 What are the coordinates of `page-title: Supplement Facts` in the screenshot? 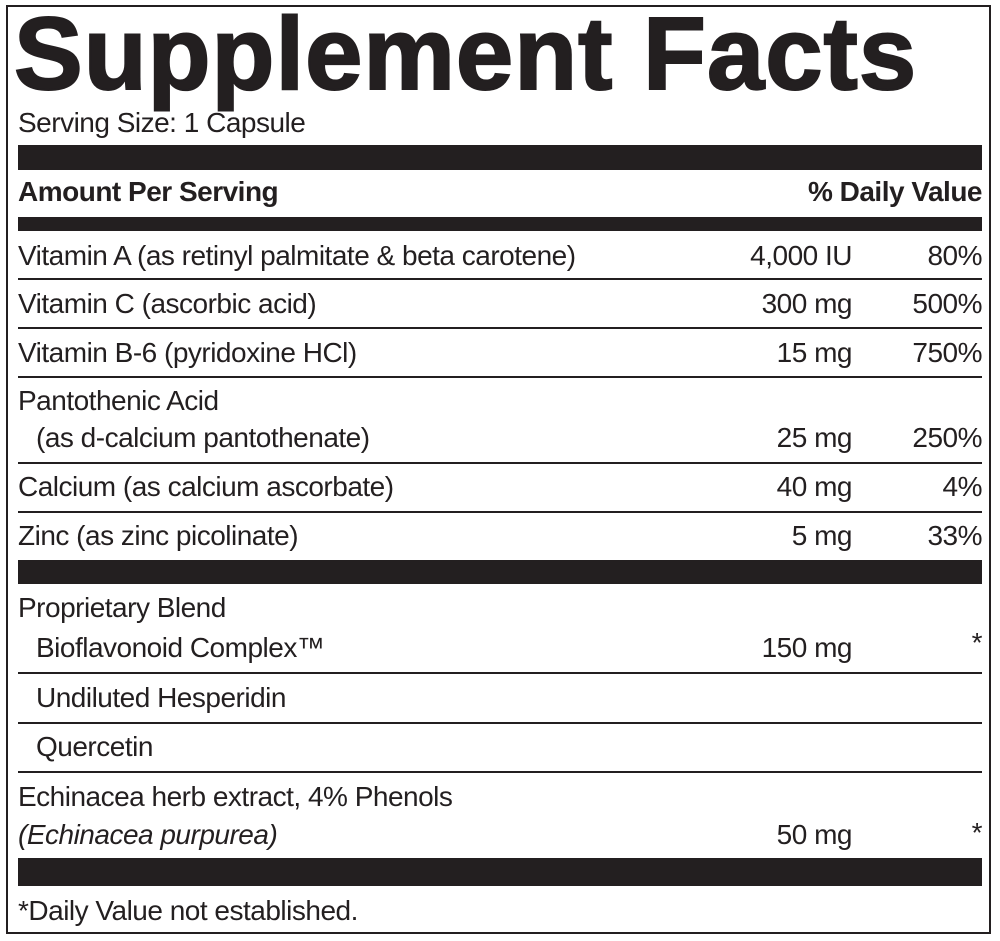 It's located at (465, 55).